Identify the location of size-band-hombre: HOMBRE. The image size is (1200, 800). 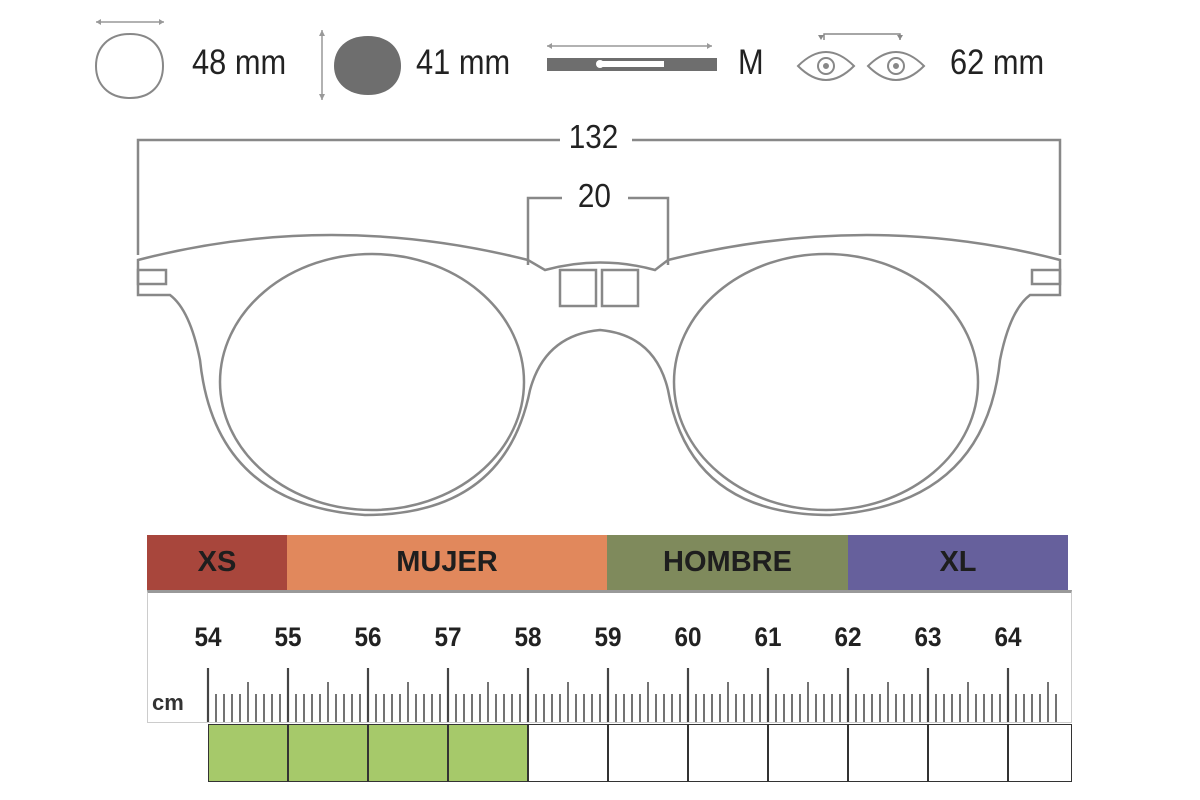
(727, 562).